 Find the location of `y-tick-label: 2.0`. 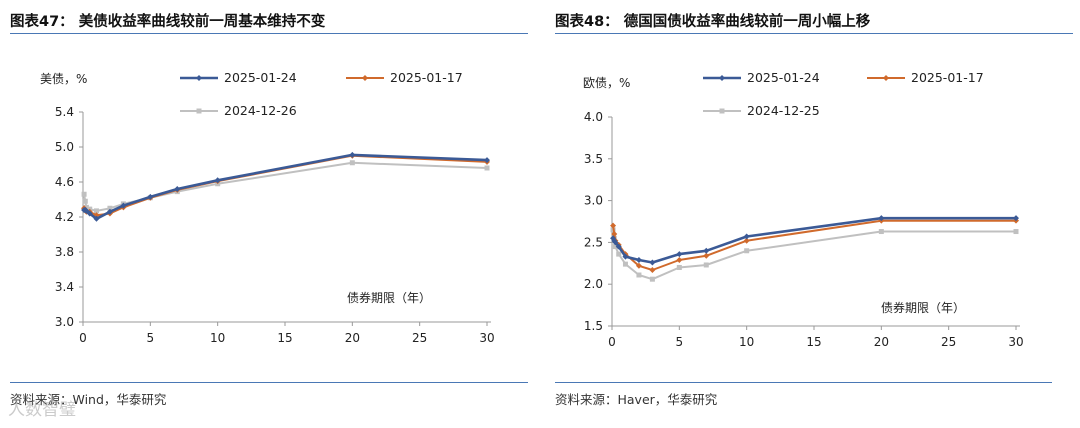

y-tick-label: 2.0 is located at coordinates (593, 284).